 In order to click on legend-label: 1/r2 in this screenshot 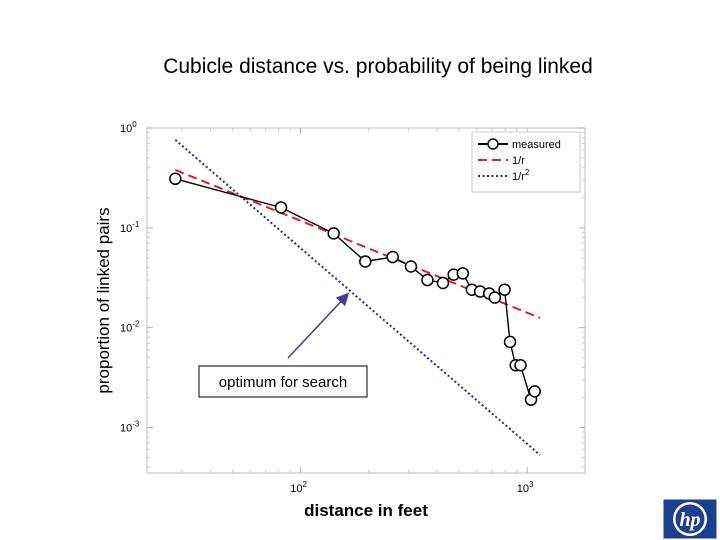, I will do `click(521, 175)`.